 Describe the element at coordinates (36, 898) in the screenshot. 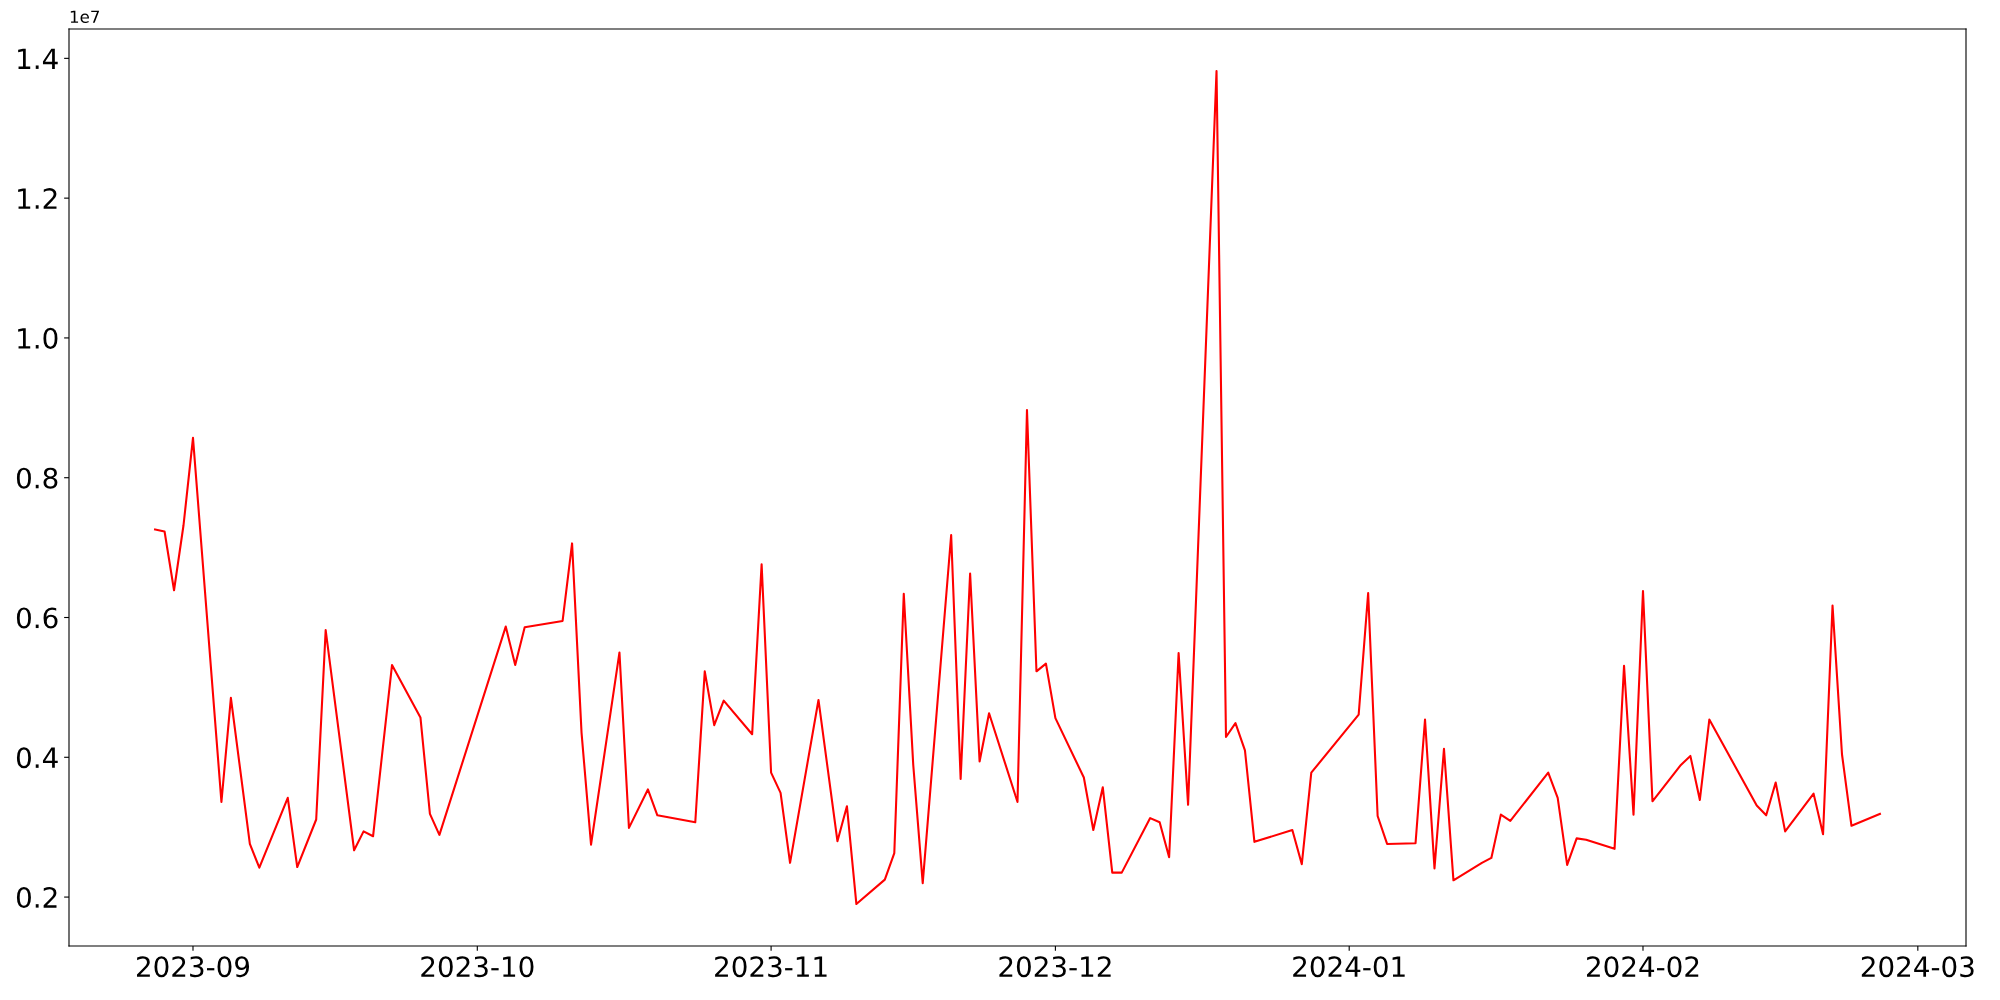

I see `y-tick-label: 0.2` at that location.